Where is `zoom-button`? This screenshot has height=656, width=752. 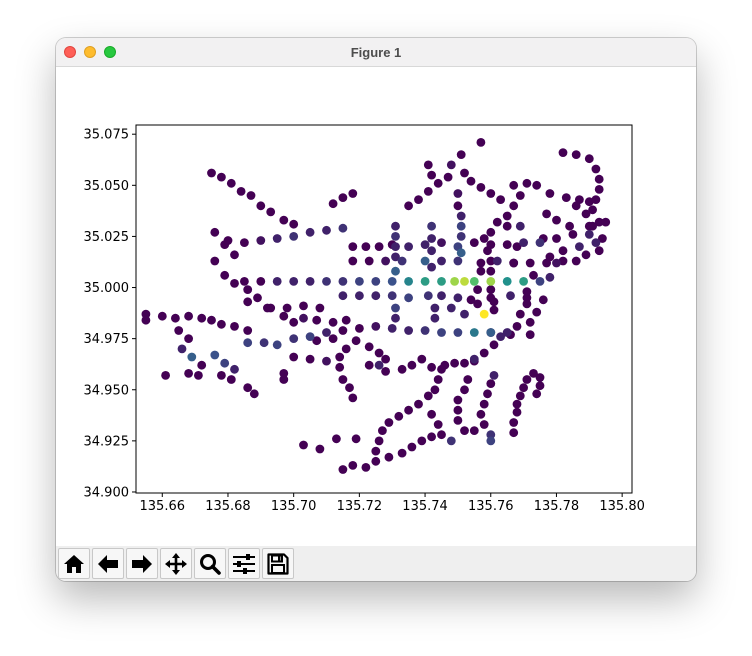 zoom-button is located at coordinates (210, 563).